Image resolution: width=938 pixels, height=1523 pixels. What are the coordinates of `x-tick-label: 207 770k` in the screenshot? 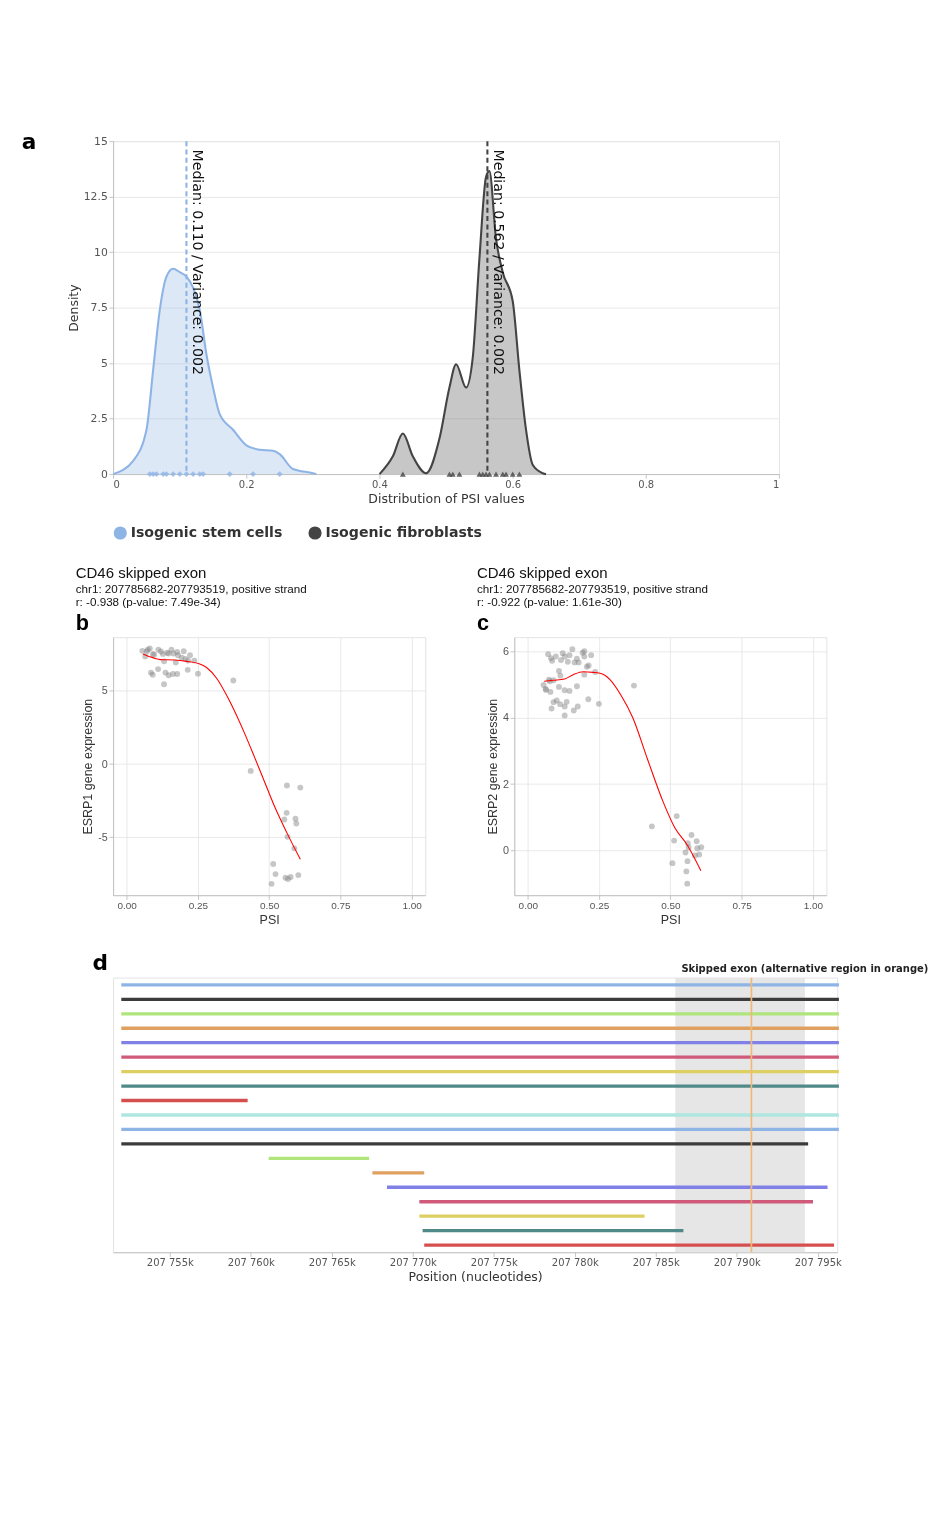 It's located at (413, 1263).